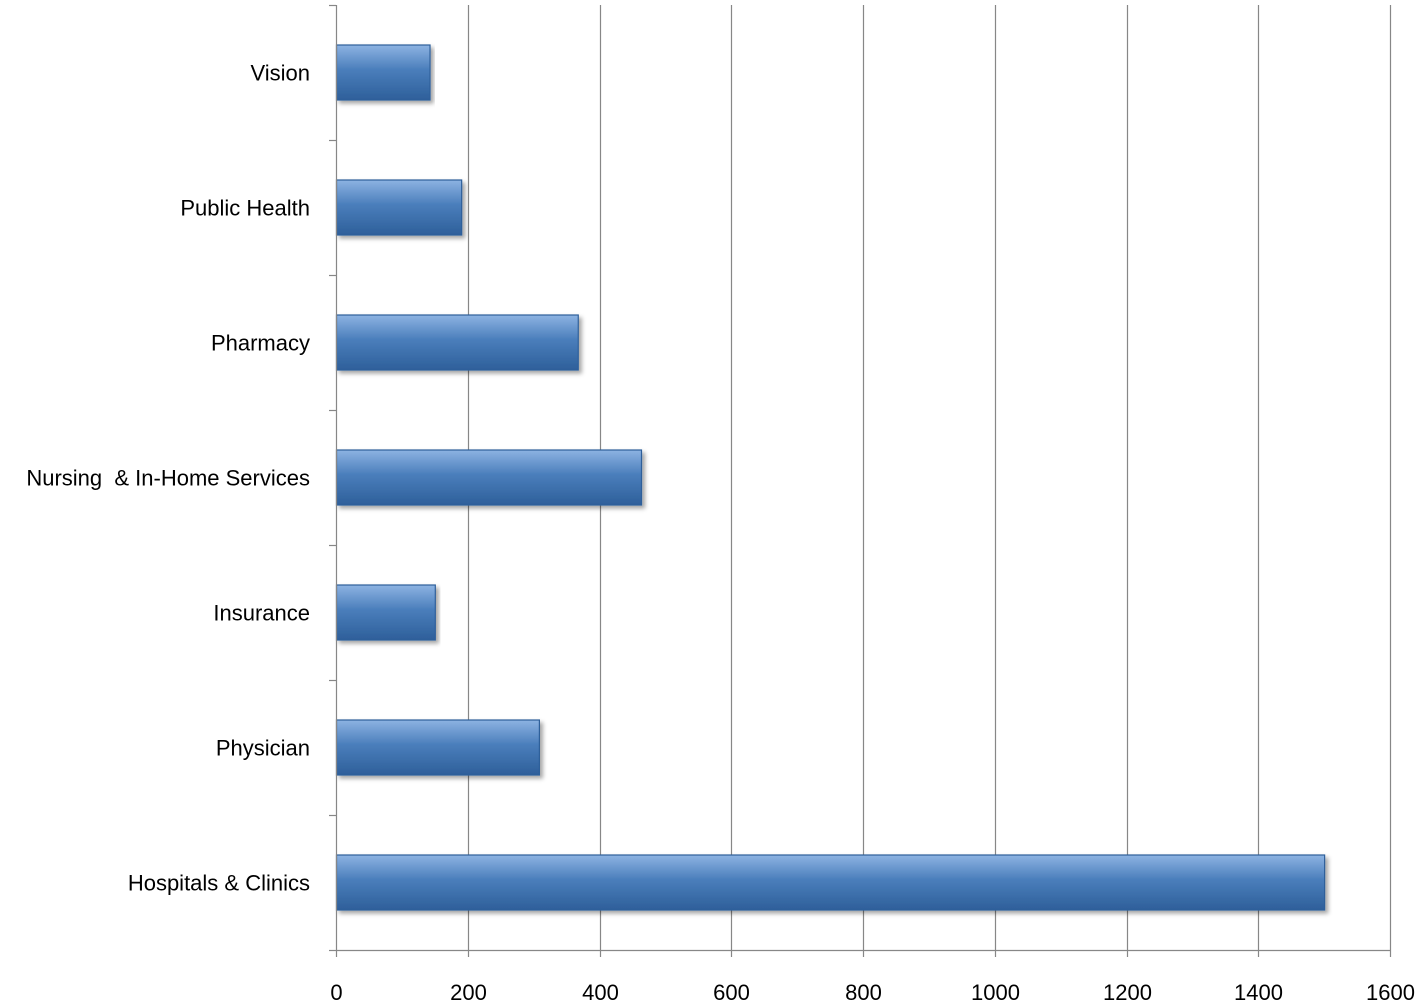 The image size is (1421, 1008). I want to click on y-category-label: Physician, so click(263, 748).